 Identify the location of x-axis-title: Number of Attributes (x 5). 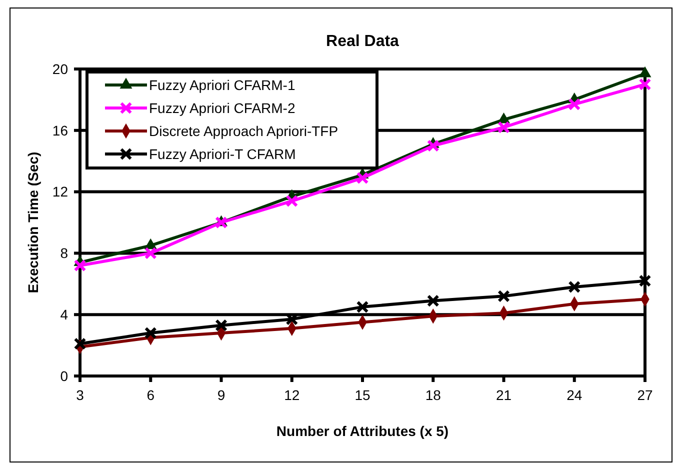
(362, 431).